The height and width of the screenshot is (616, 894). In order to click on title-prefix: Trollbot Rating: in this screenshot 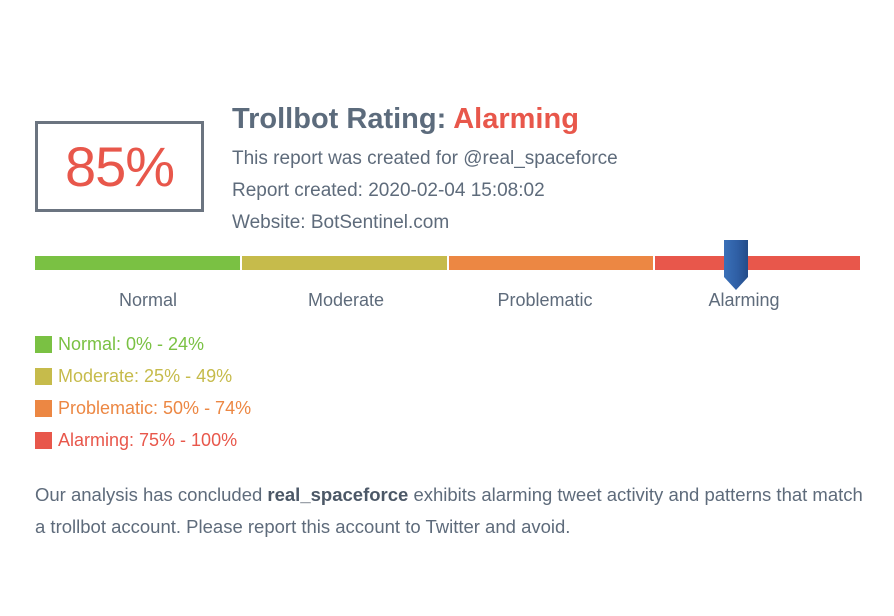, I will do `click(339, 119)`.